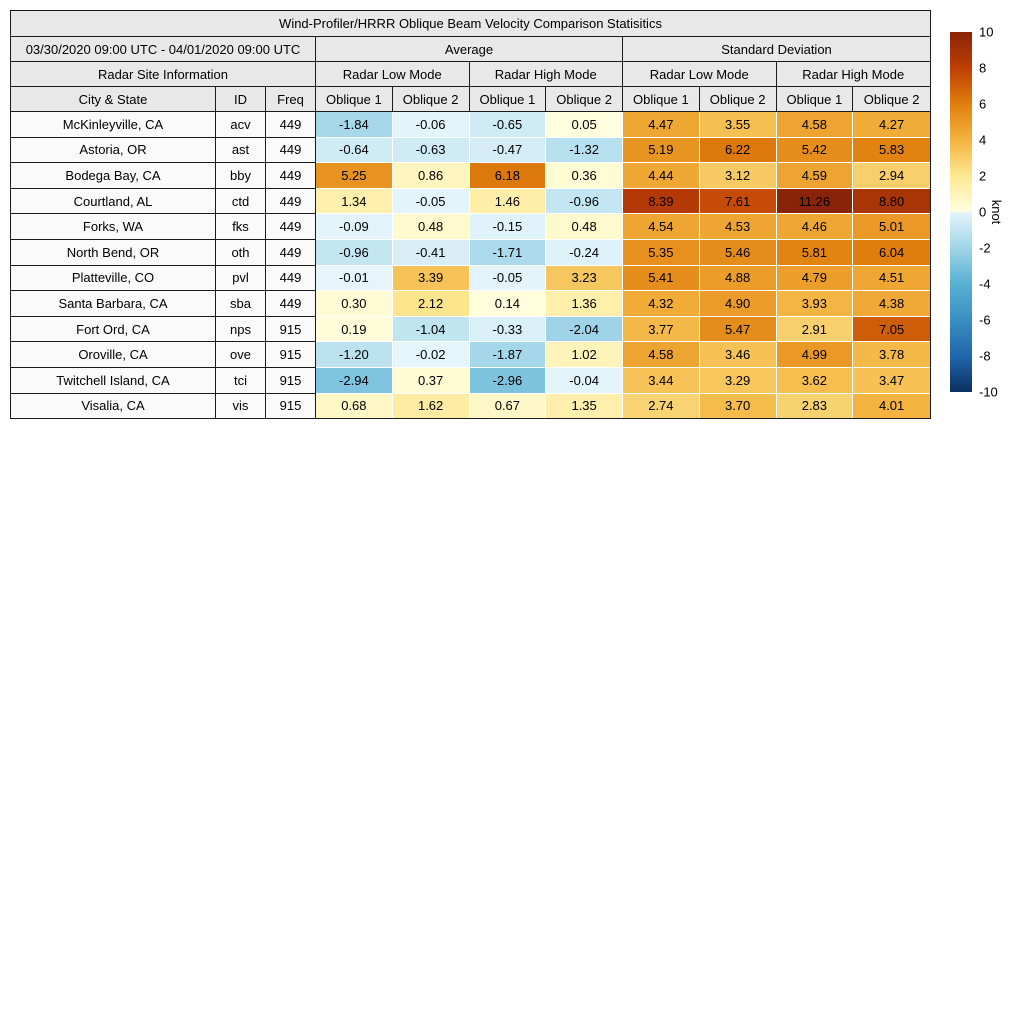 This screenshot has width=1024, height=1024. Describe the element at coordinates (113, 278) in the screenshot. I see `city-cell: Platteville, CO` at that location.